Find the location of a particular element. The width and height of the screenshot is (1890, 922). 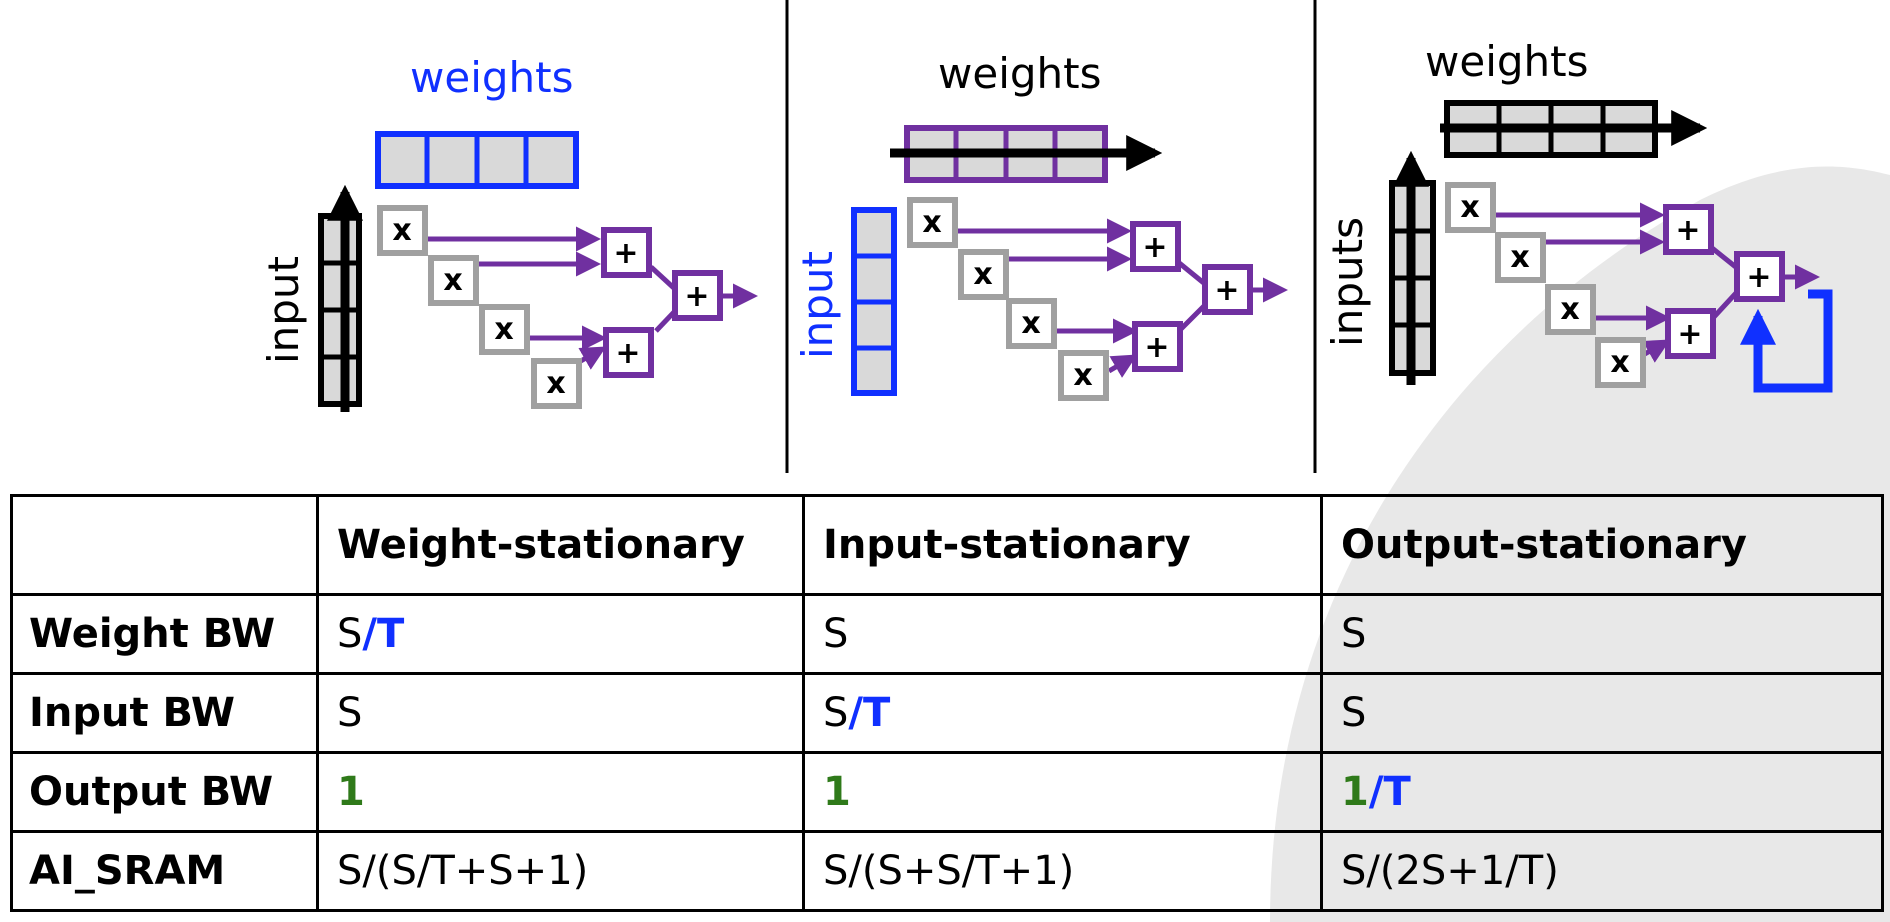

panel-output-stationary: weights inputs x x is located at coordinates (1578, 215).